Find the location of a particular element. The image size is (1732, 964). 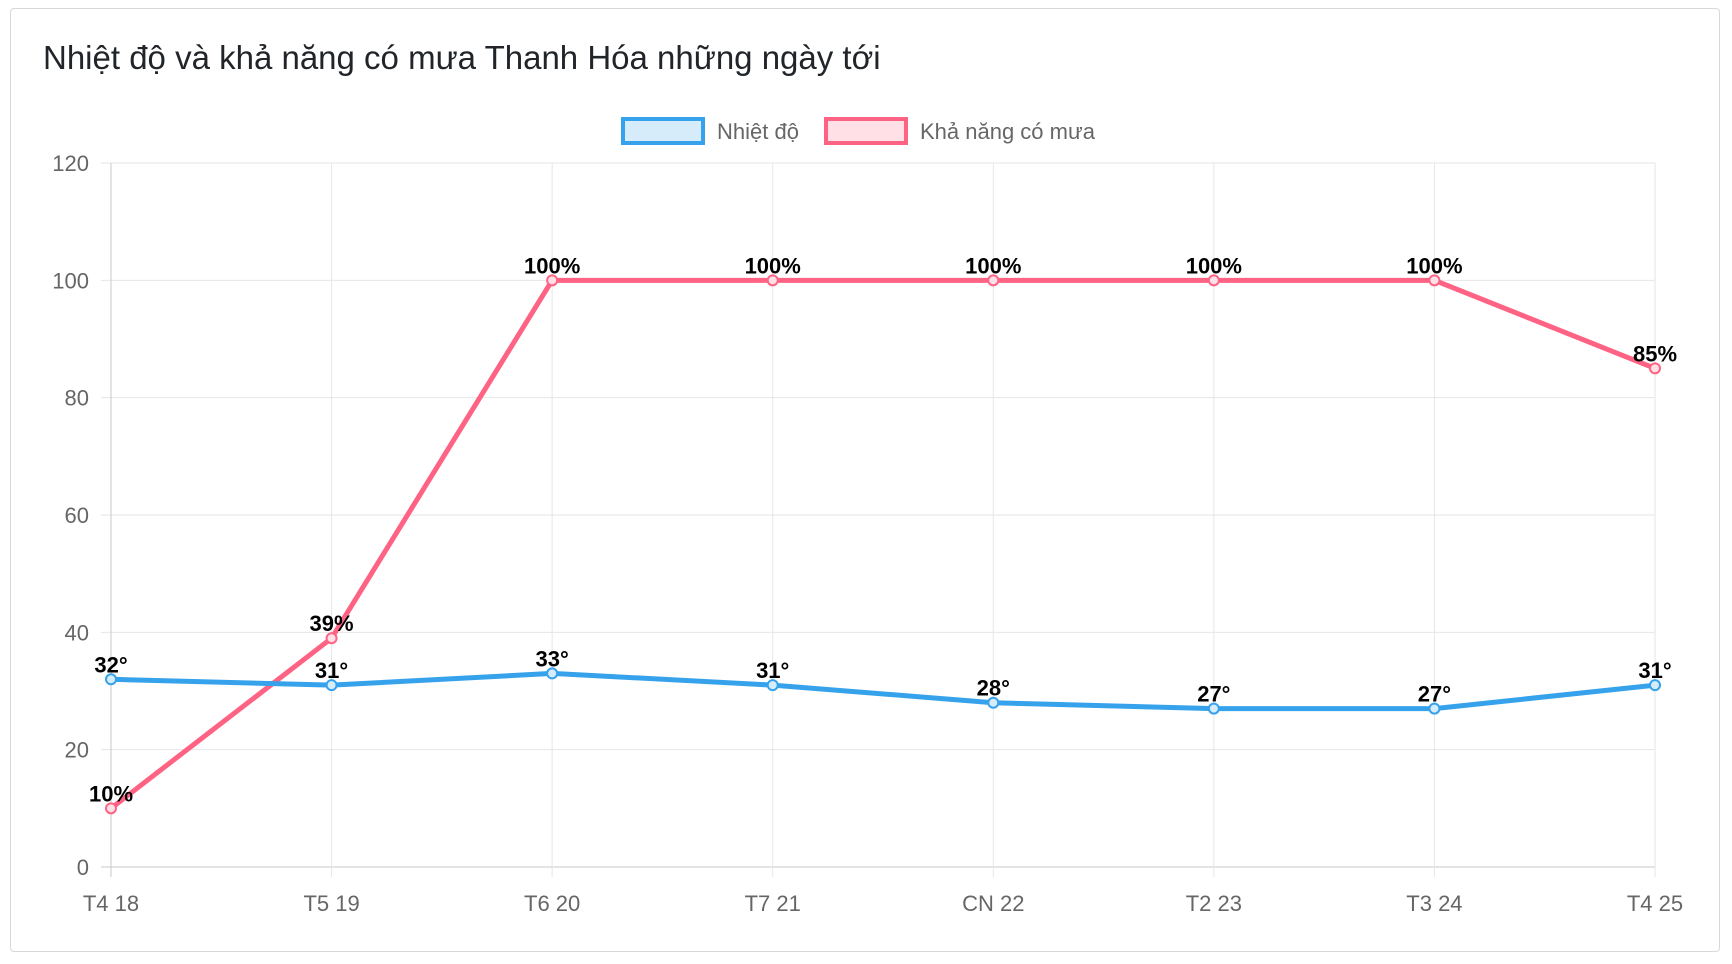

y-tick-label: 20 is located at coordinates (77, 750).